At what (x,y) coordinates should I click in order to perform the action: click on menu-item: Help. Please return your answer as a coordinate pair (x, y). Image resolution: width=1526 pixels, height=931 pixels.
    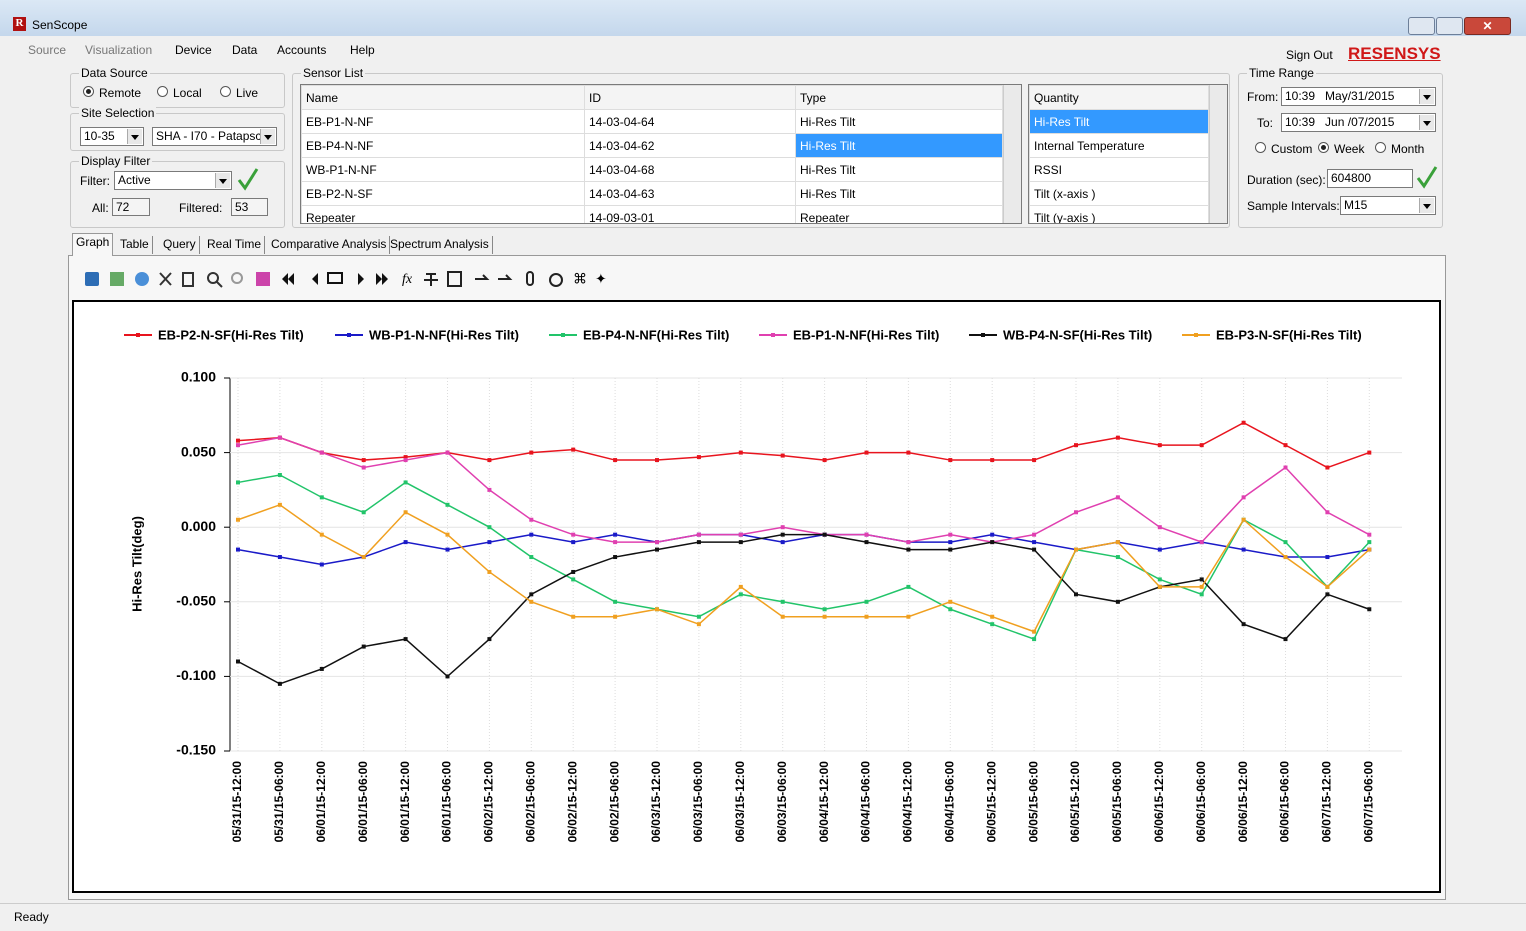
    Looking at the image, I should click on (362, 50).